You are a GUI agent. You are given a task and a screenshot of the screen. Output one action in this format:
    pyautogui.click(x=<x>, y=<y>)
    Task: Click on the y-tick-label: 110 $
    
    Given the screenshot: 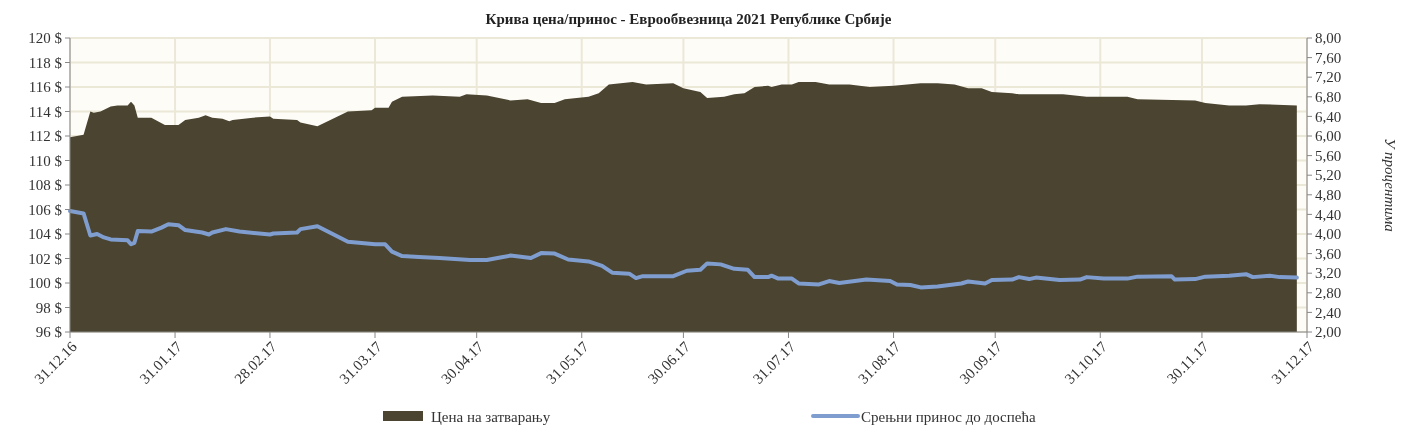 What is the action you would take?
    pyautogui.click(x=45, y=160)
    